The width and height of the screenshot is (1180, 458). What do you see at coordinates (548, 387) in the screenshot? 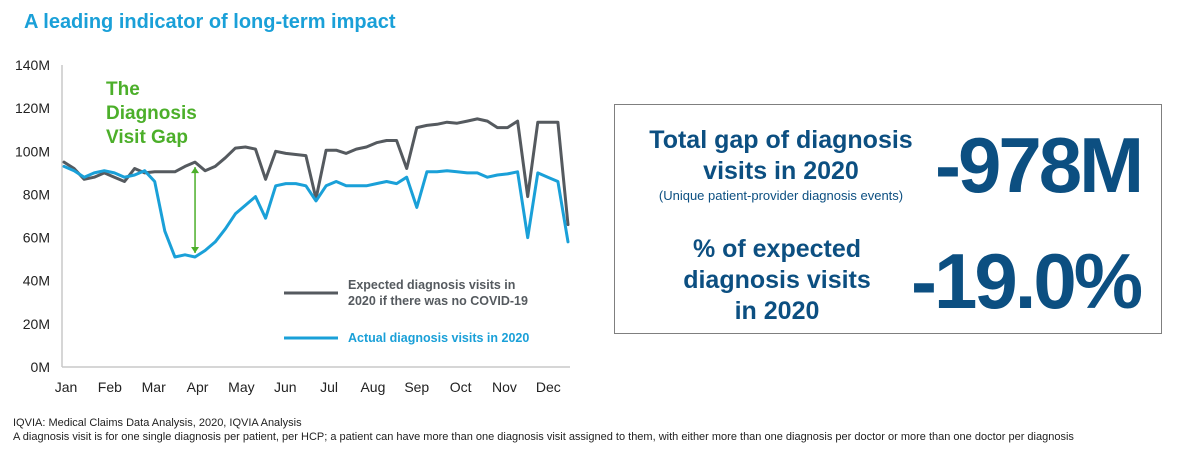
I see `x-tick-label: Dec` at bounding box center [548, 387].